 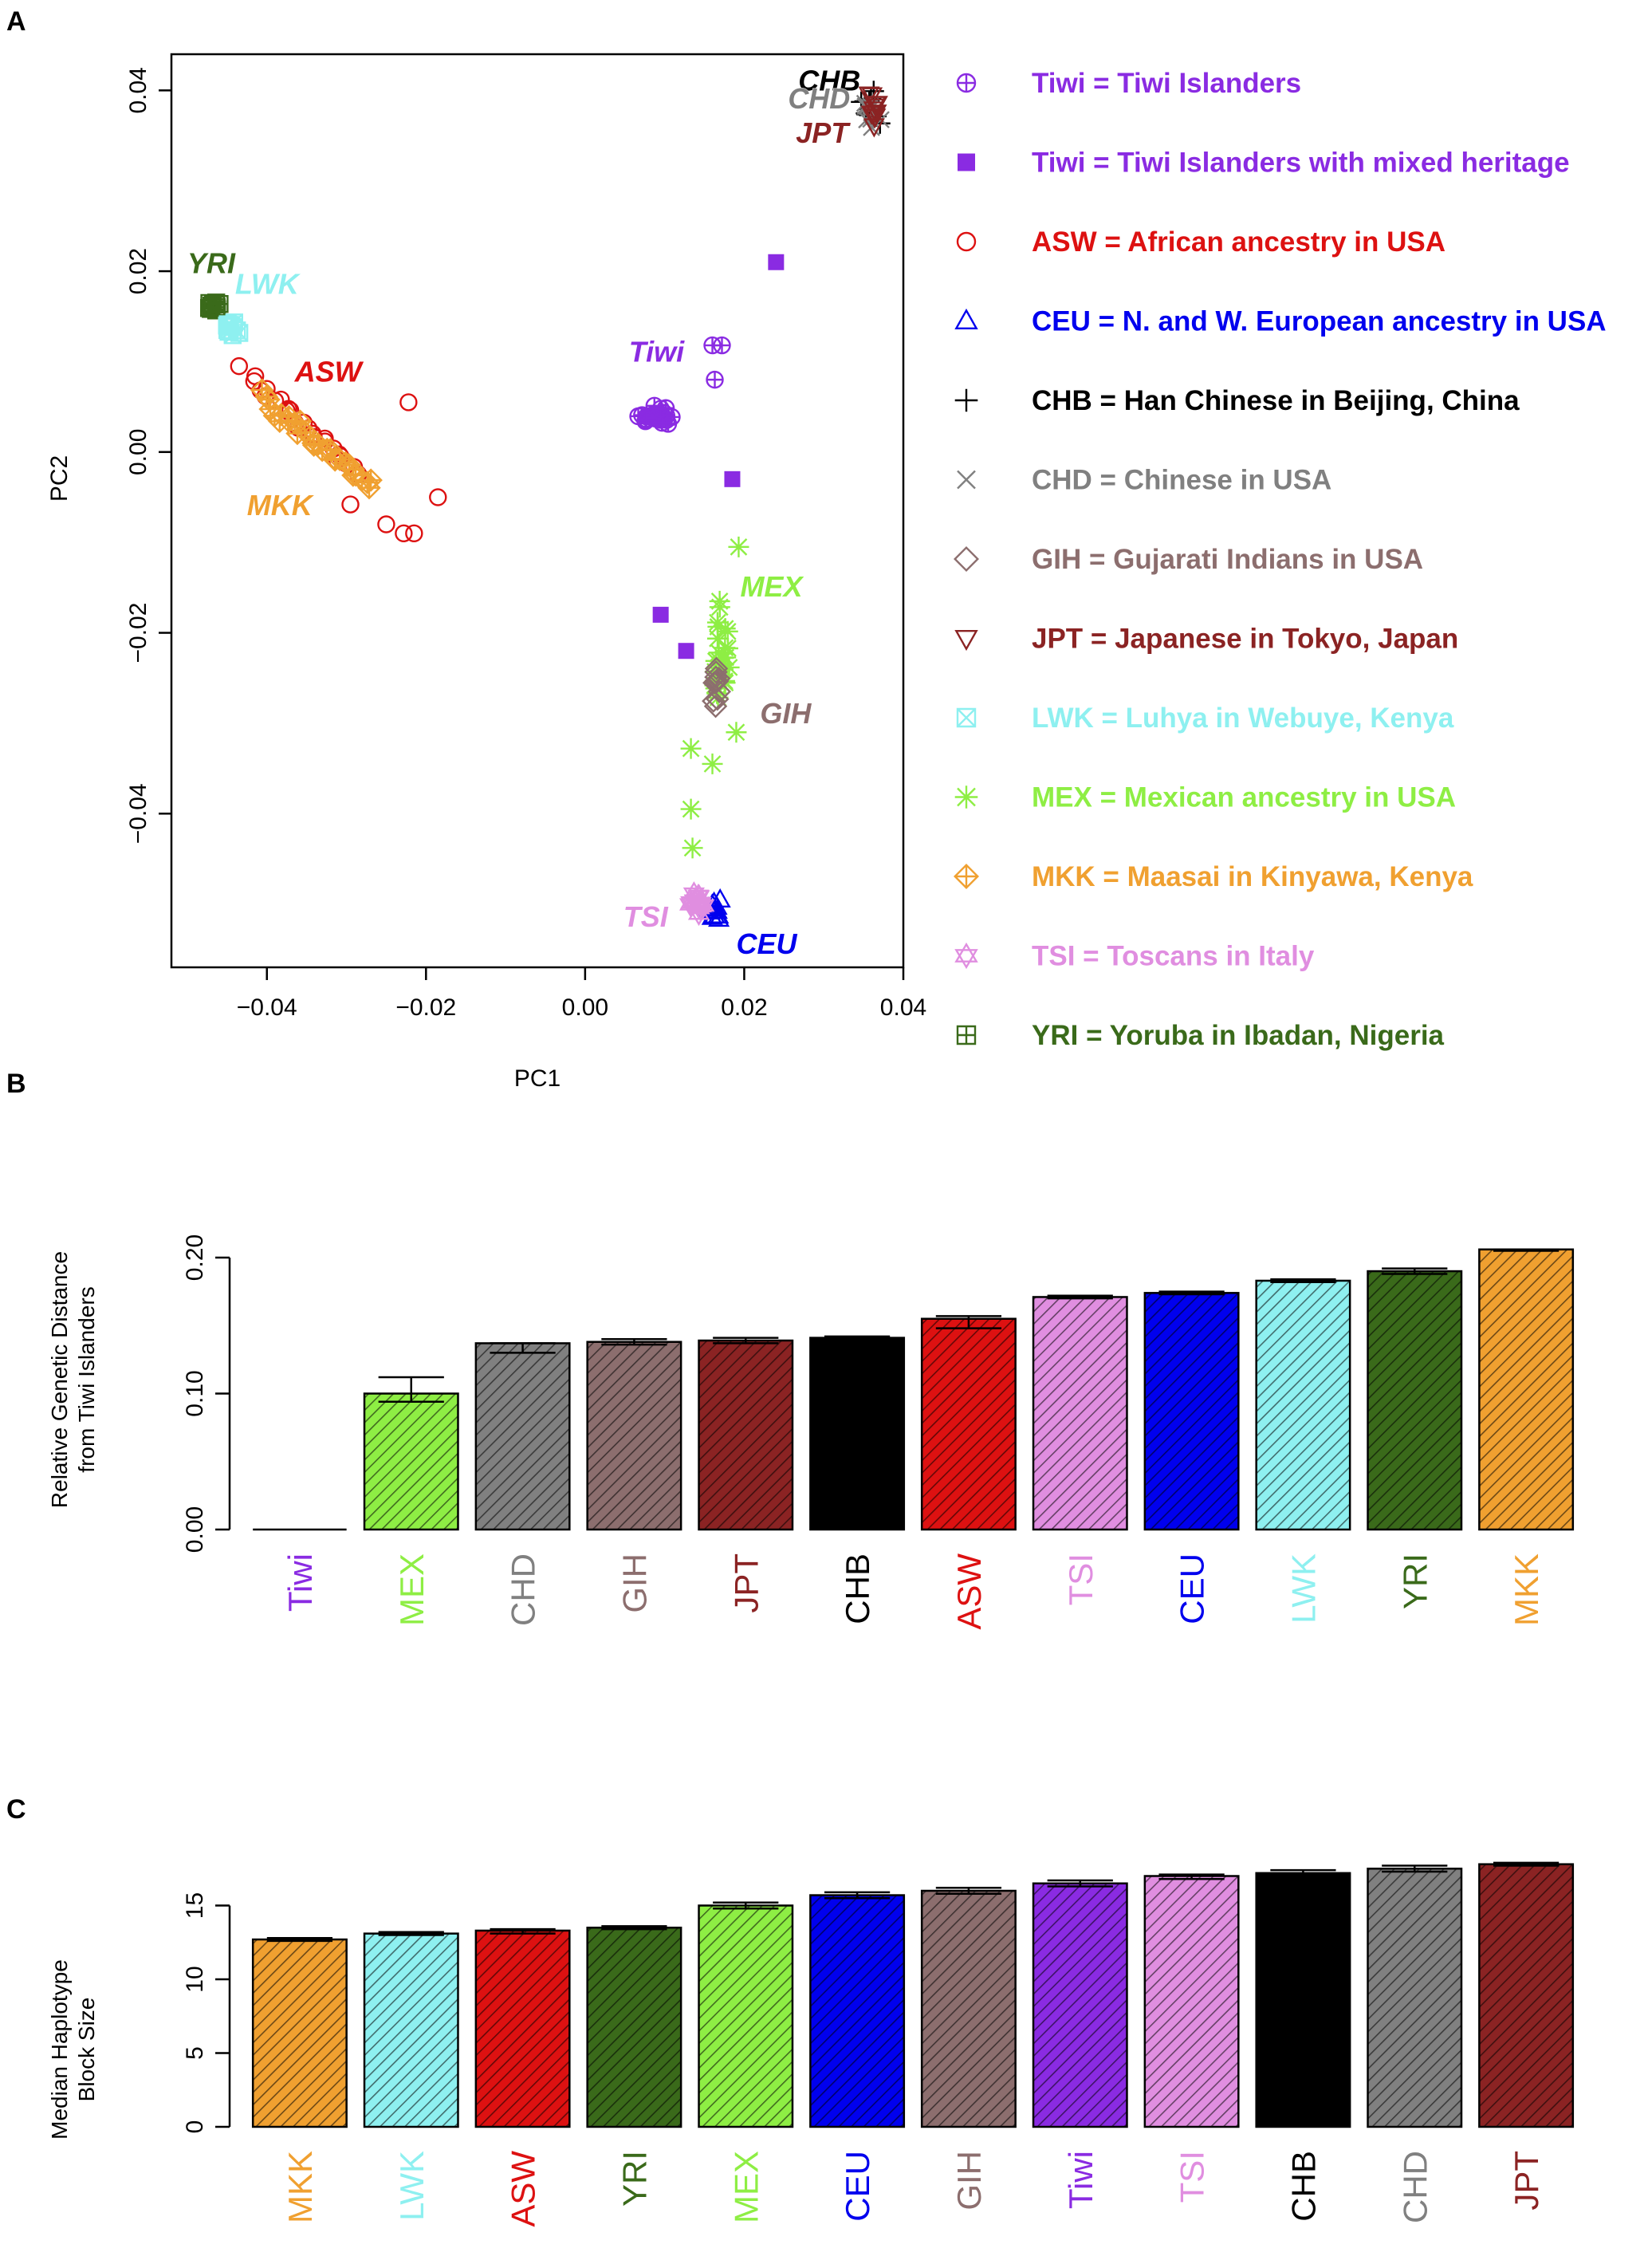 What do you see at coordinates (914, 1389) in the screenshot?
I see `distance-bars` at bounding box center [914, 1389].